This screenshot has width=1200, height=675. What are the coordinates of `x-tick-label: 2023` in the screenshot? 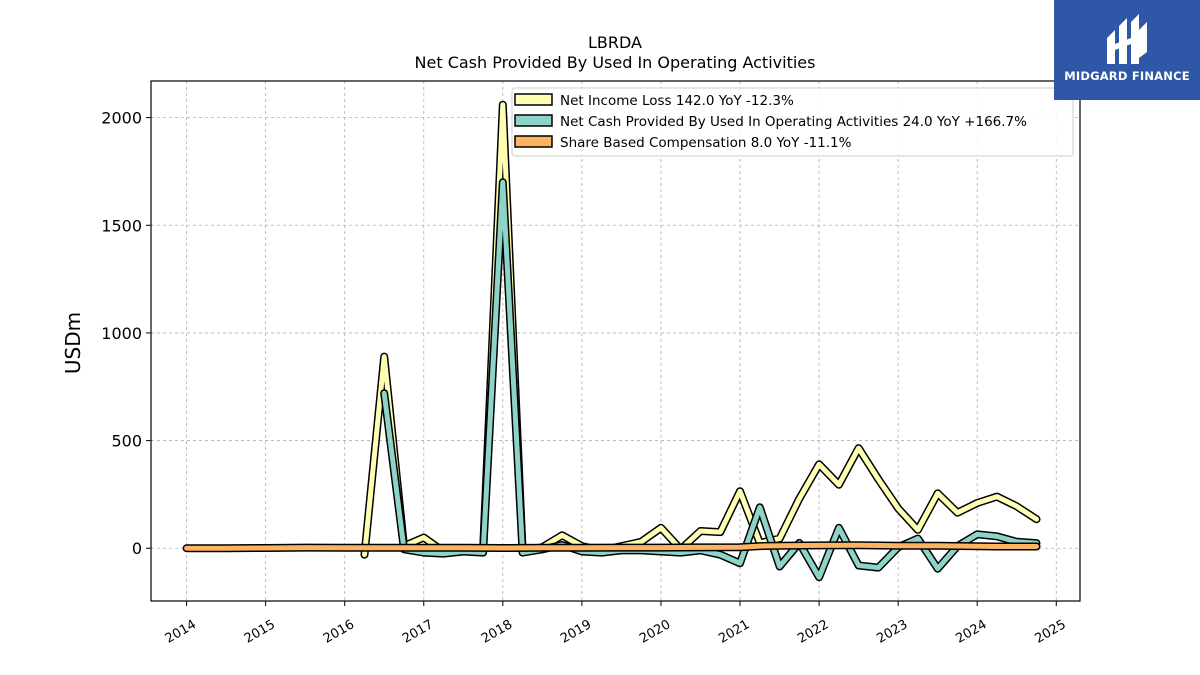 It's located at (892, 632).